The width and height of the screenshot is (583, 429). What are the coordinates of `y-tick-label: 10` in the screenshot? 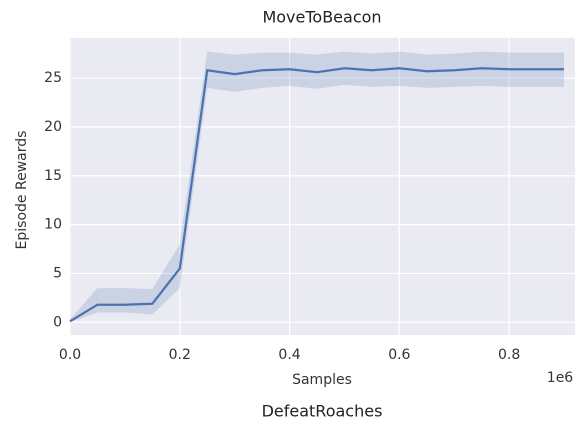 It's located at (53, 225).